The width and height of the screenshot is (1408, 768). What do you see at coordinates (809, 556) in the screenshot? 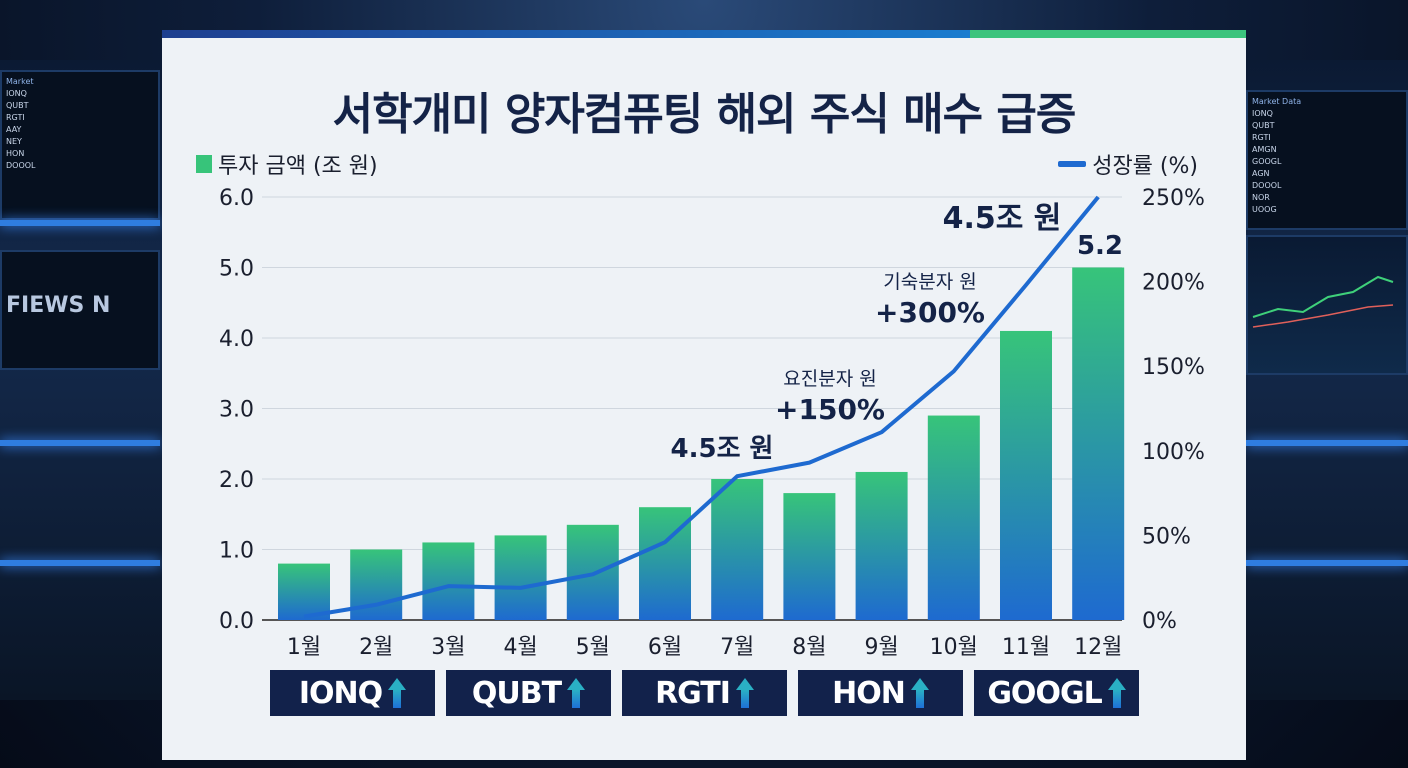
I see `bar-8월` at bounding box center [809, 556].